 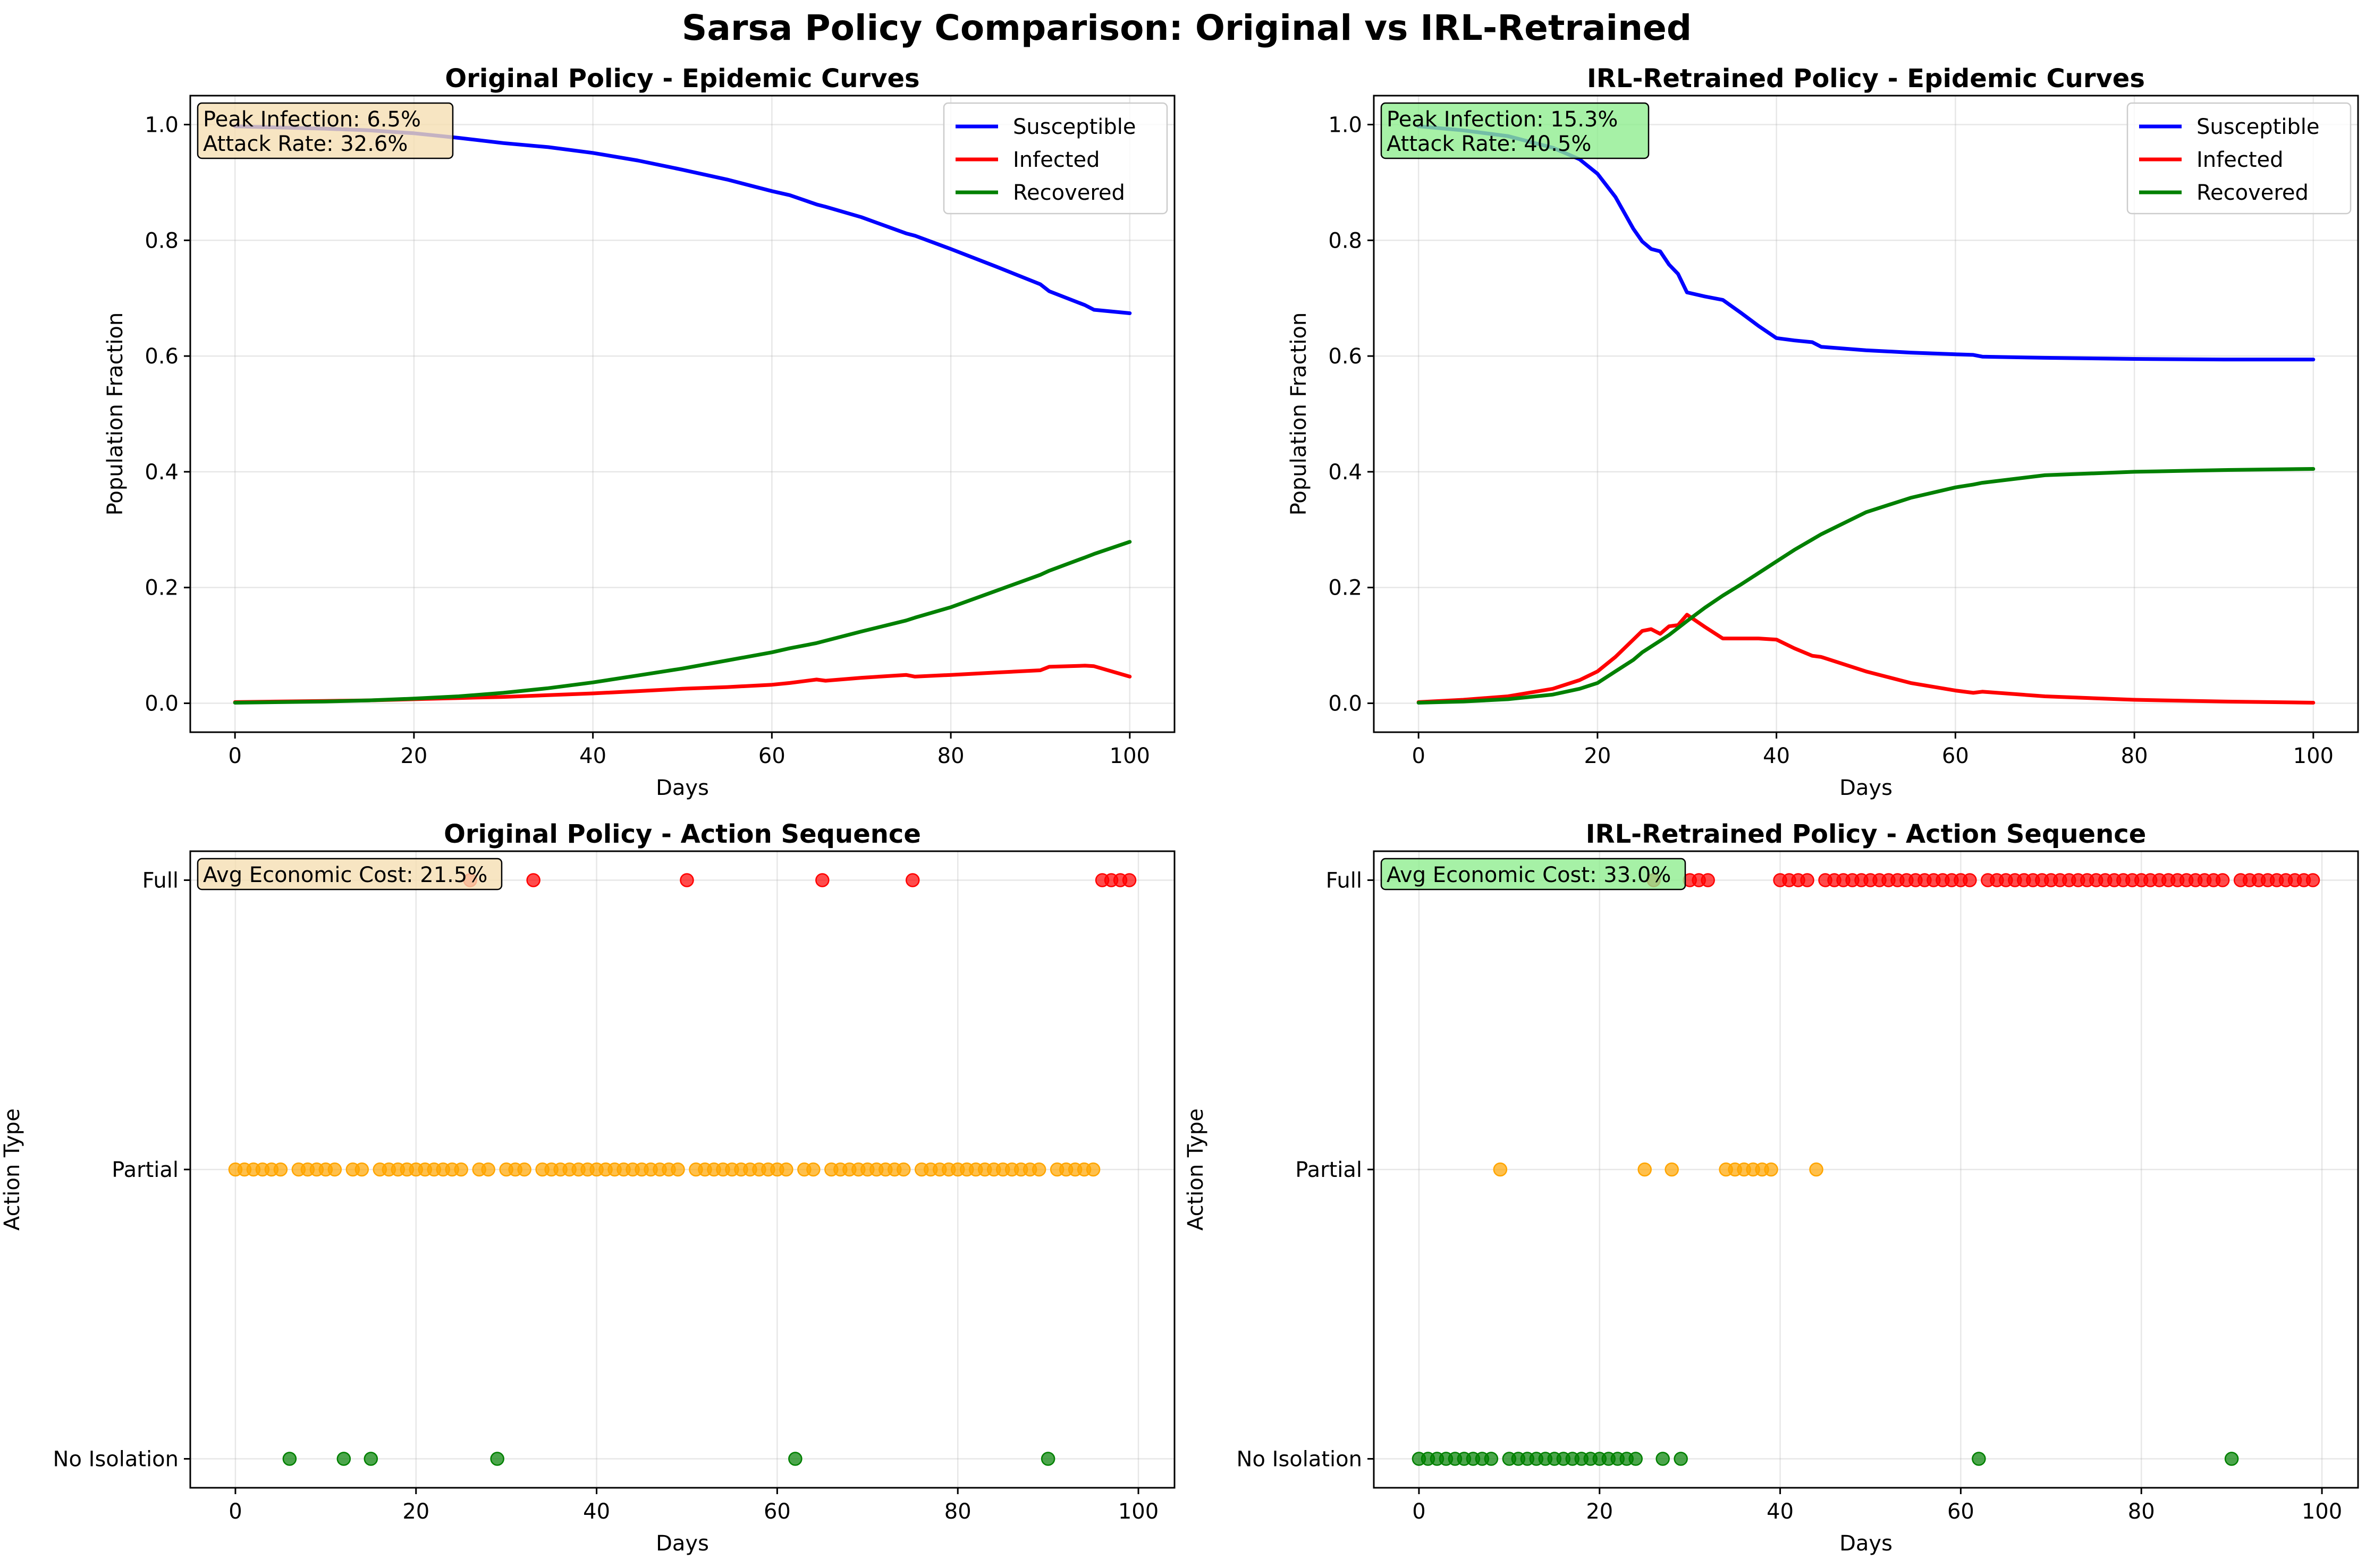 What do you see at coordinates (1866, 243) in the screenshot?
I see `series-line-susceptible` at bounding box center [1866, 243].